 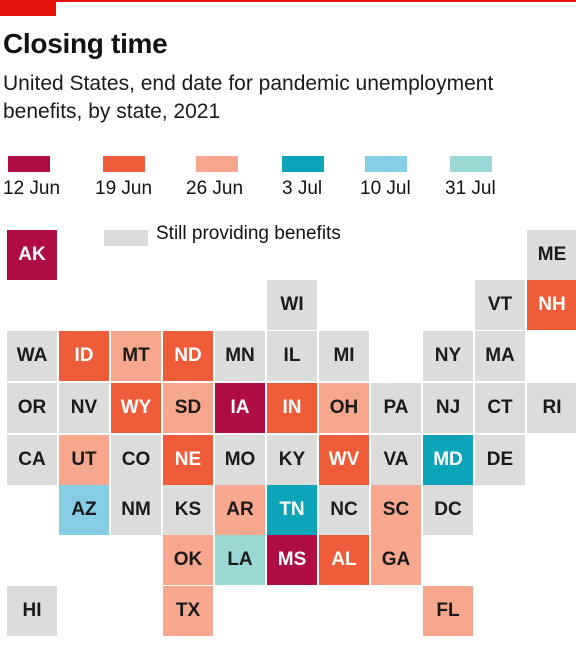 I want to click on state-tile-az: AZ, so click(x=84, y=510).